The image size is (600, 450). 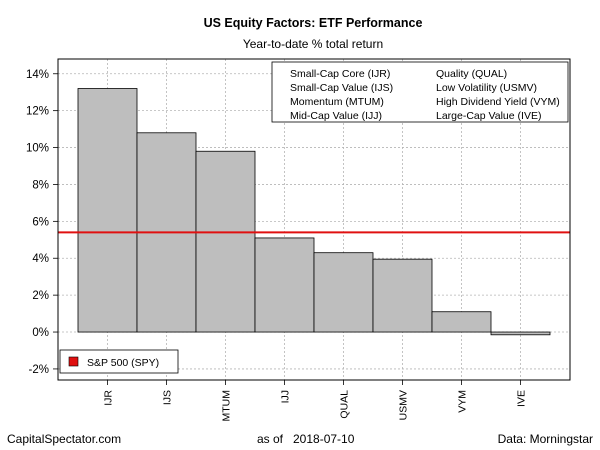 What do you see at coordinates (520, 333) in the screenshot?
I see `bar-ive` at bounding box center [520, 333].